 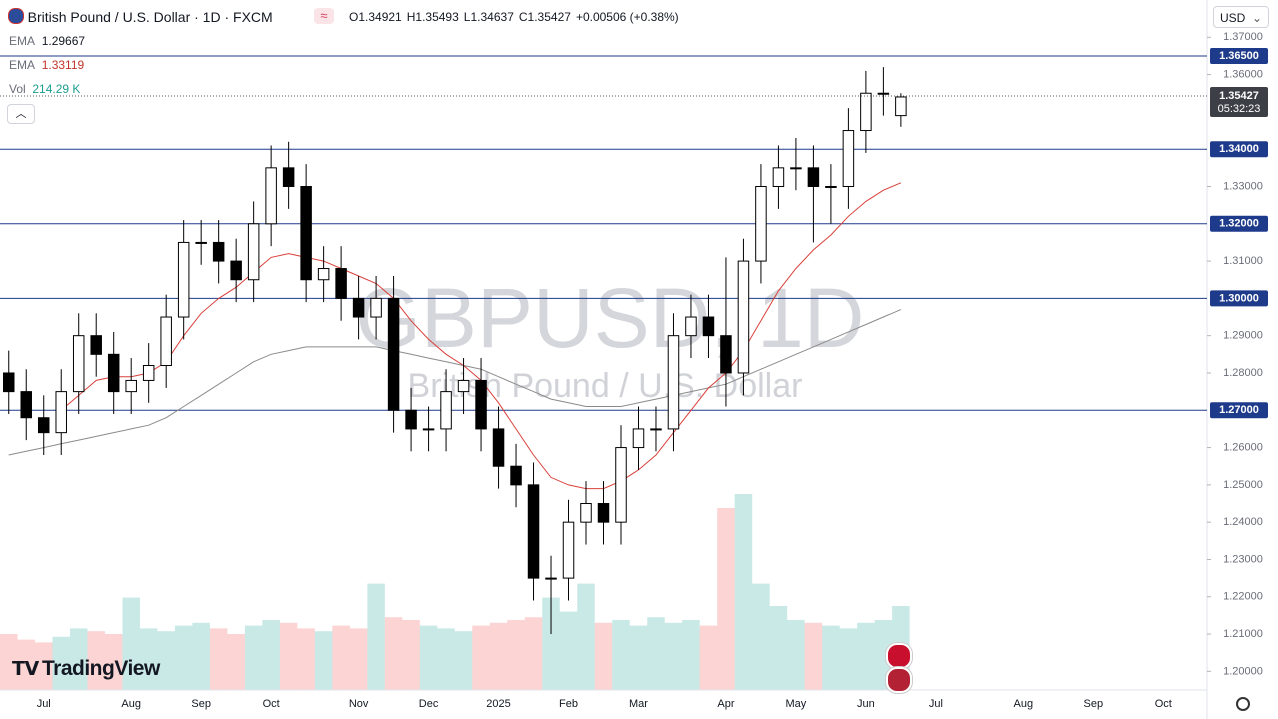 What do you see at coordinates (627, 17) in the screenshot?
I see `ohlc-change: +0.00506 (+0.38%)` at bounding box center [627, 17].